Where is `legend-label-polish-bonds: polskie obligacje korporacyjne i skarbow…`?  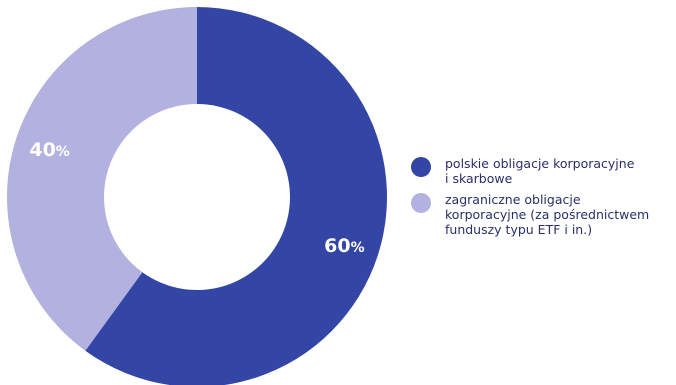 legend-label-polish-bonds: polskie obligacje korporacyjne i skarbow… is located at coordinates (540, 171).